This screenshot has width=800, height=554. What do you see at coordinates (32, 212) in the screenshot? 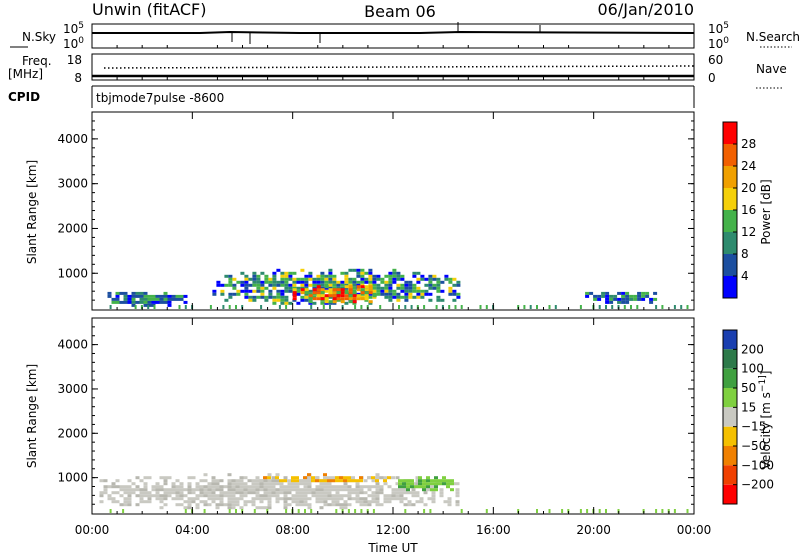
I see `power-ylabel: Slant Range [km]` at bounding box center [32, 212].